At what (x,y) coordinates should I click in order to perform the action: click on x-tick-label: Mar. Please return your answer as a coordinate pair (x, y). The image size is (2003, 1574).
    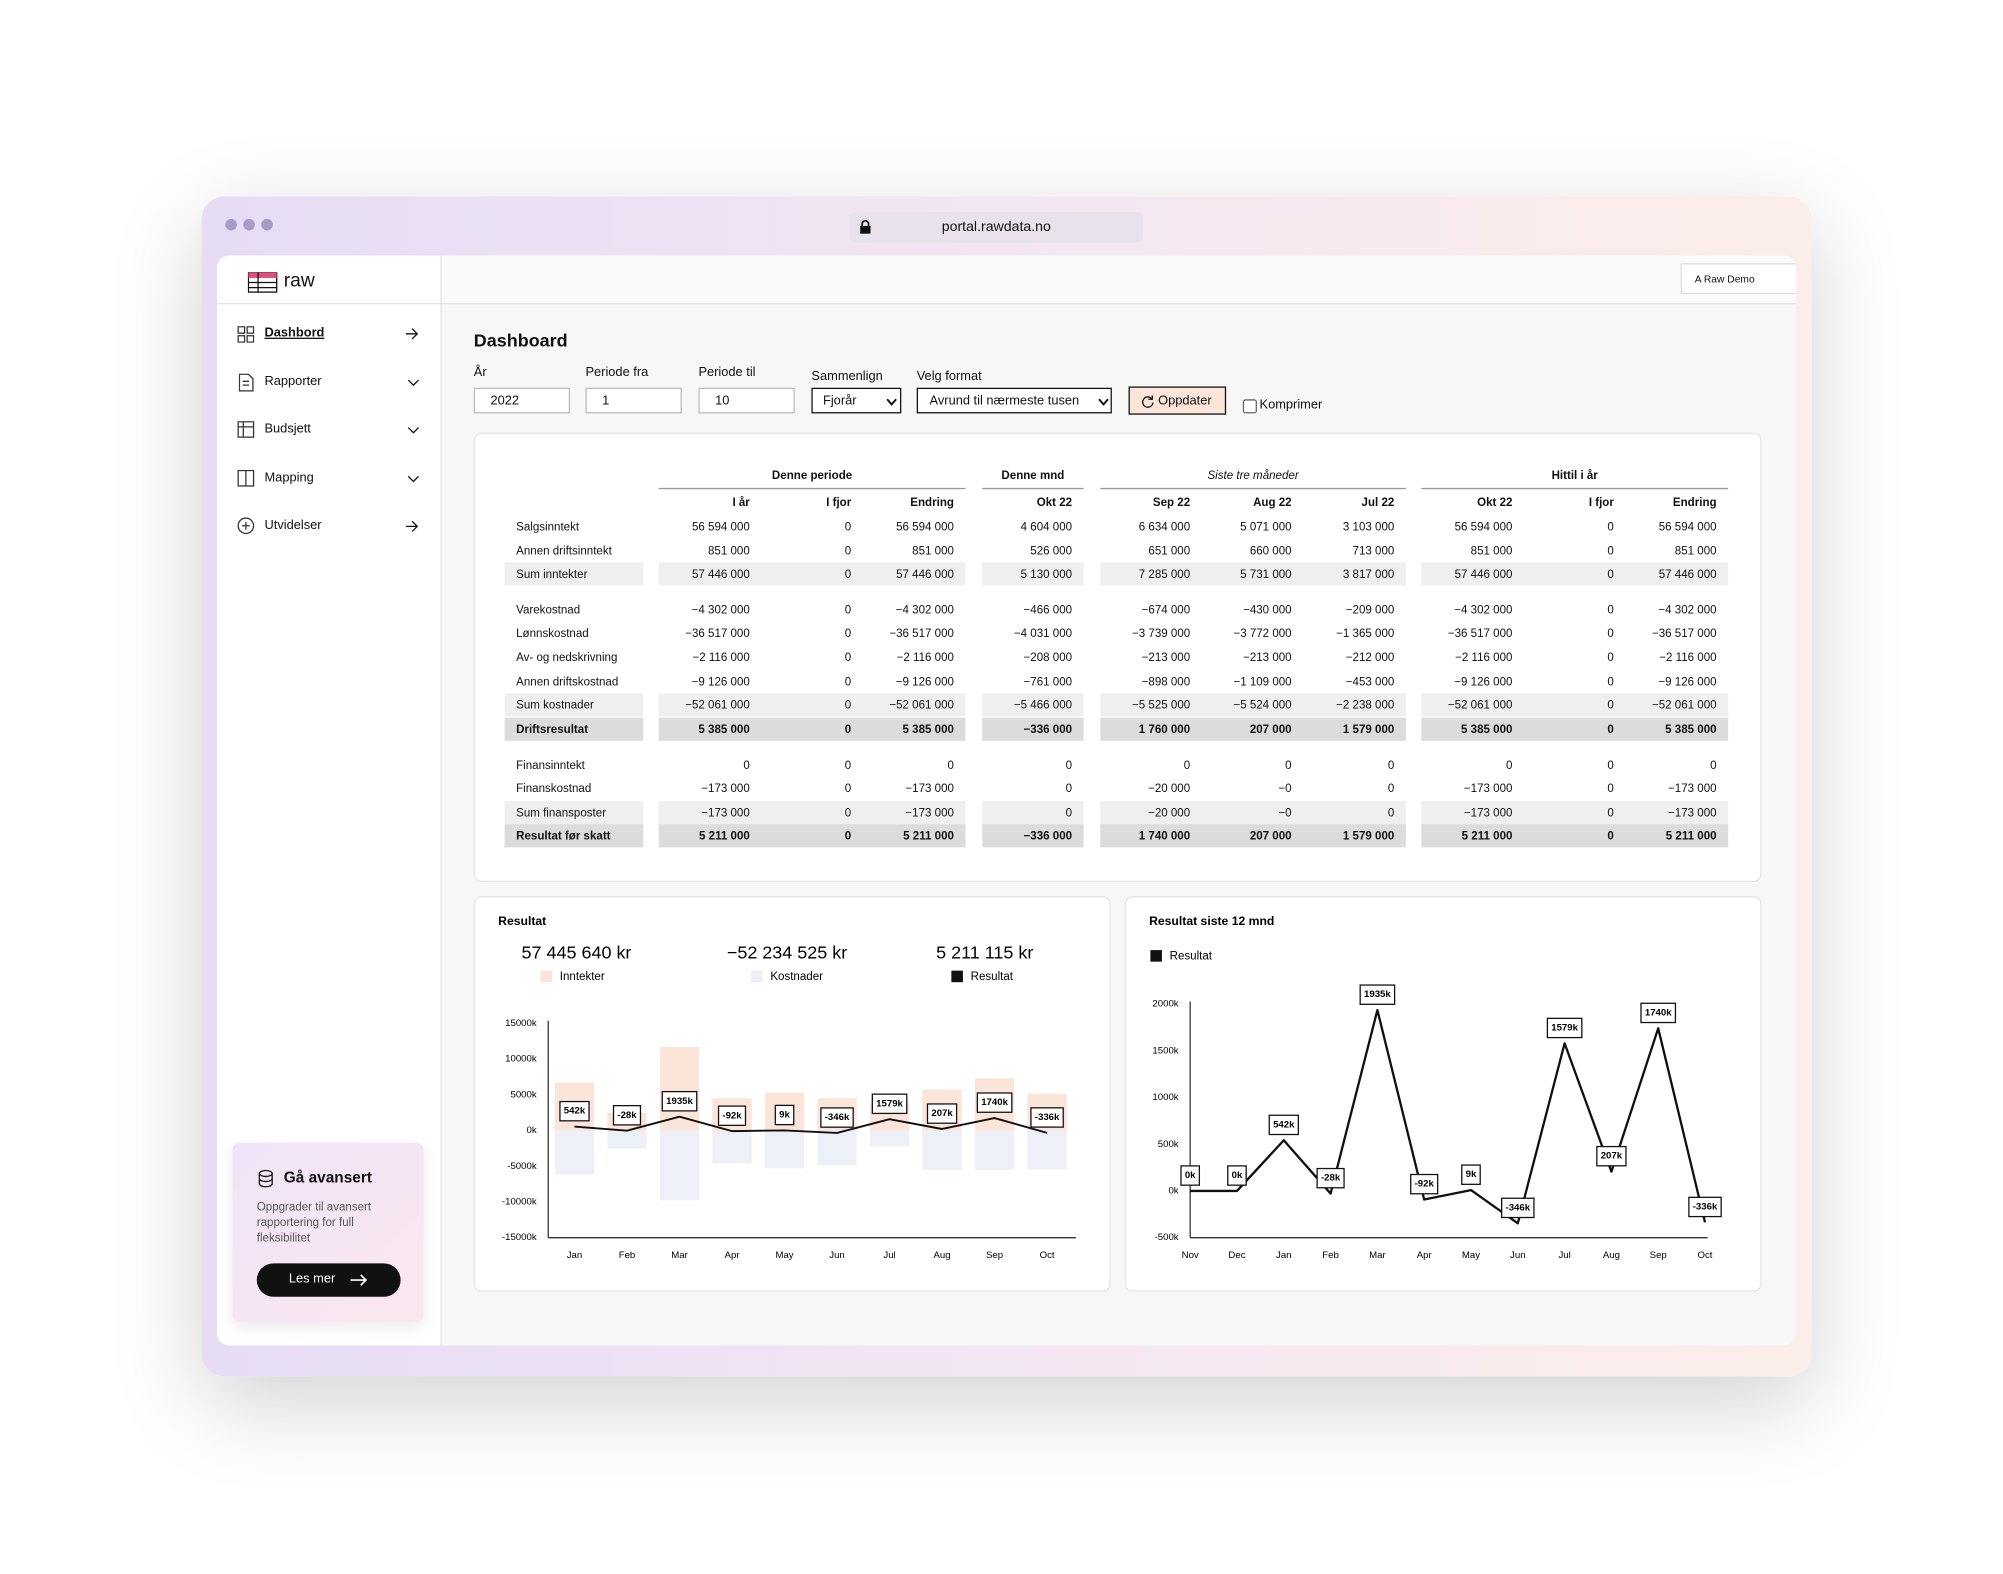
    Looking at the image, I should click on (679, 1255).